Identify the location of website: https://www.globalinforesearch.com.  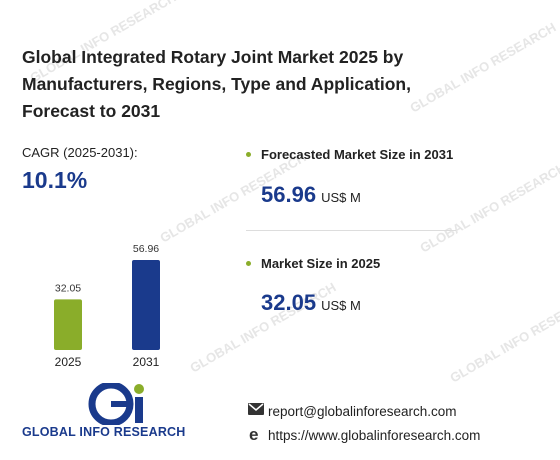
(374, 435).